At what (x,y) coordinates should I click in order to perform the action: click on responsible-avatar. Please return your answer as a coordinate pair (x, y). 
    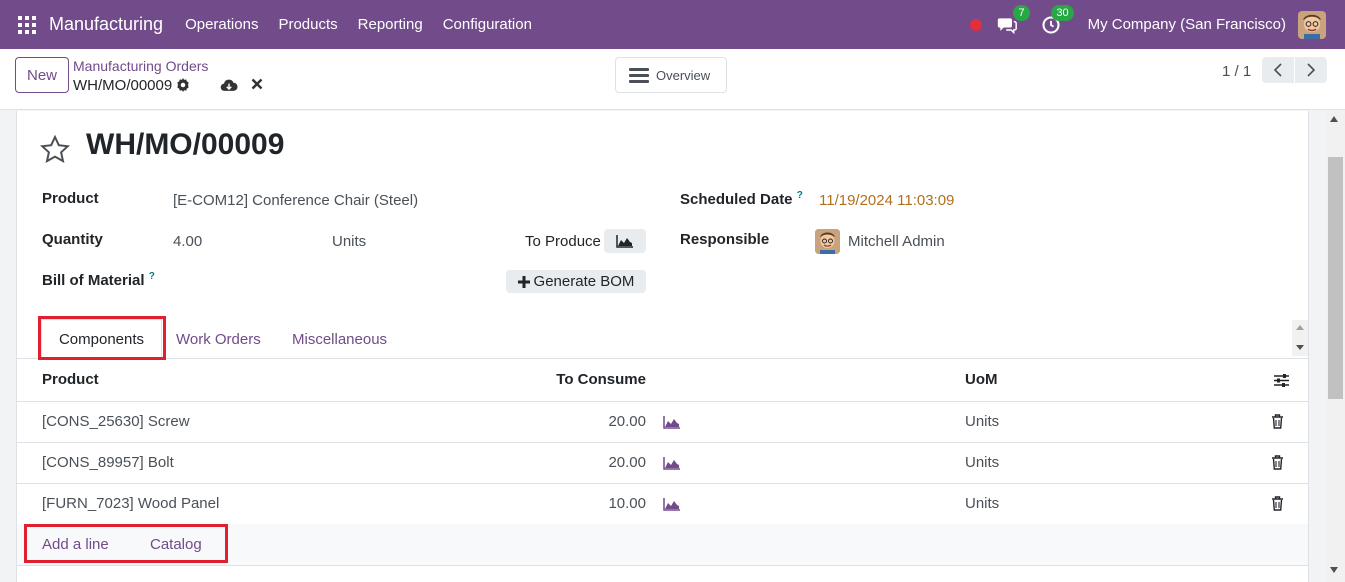
    Looking at the image, I should click on (827, 241).